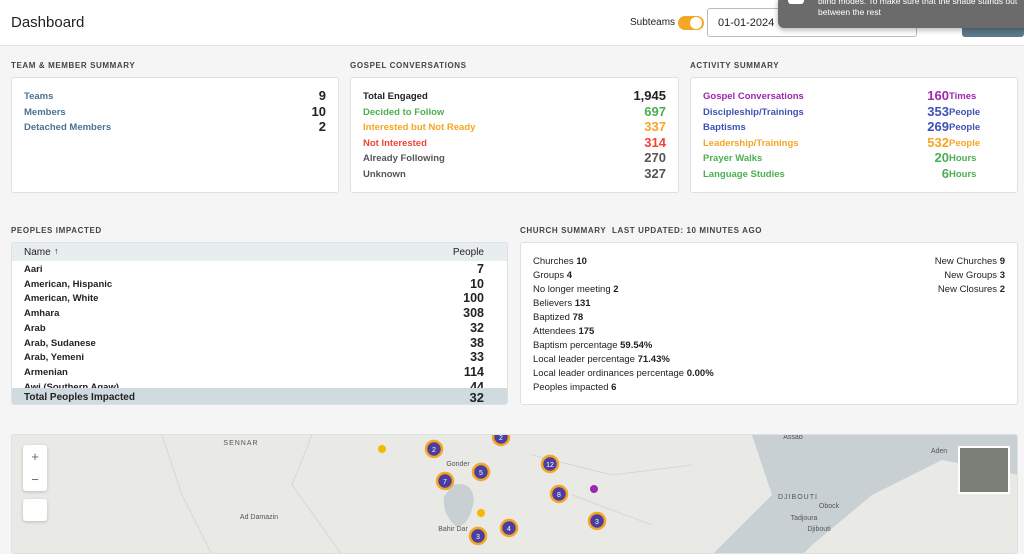 The image size is (1024, 554). I want to click on row-label: New Groups, so click(971, 275).